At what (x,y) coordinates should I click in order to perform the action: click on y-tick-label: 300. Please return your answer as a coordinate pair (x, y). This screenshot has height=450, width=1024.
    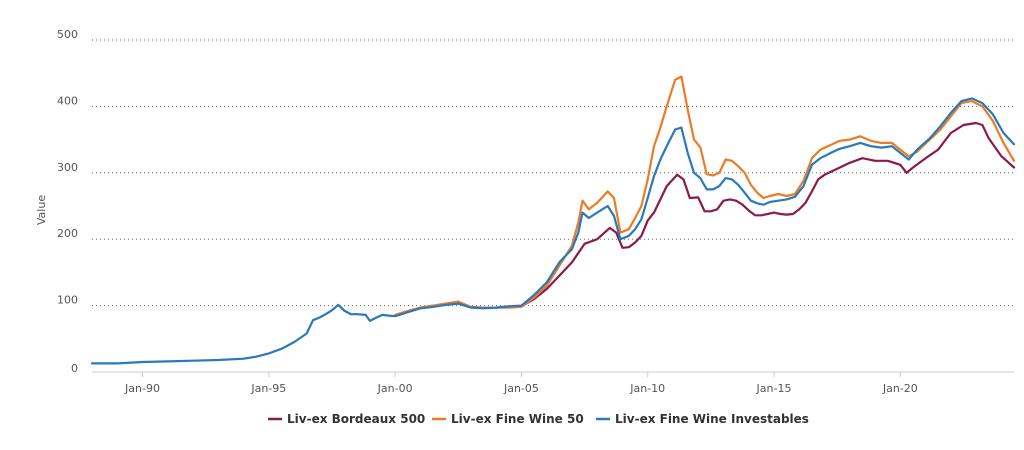
    Looking at the image, I should click on (67, 167).